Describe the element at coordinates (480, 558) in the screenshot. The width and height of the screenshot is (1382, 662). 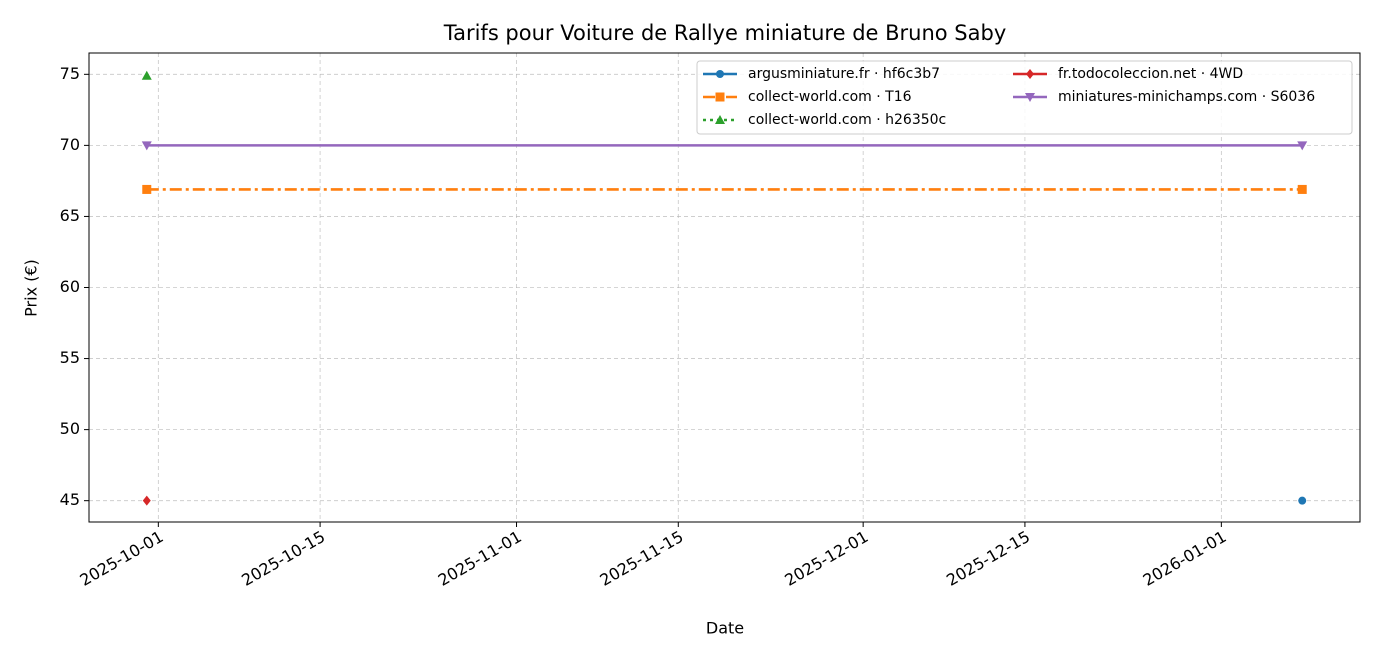
I see `x-tick-label: 2025-11-01` at that location.